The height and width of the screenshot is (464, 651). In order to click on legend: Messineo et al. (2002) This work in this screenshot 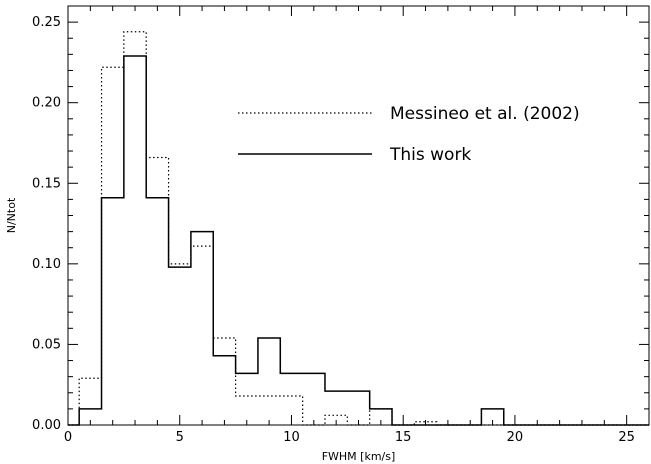, I will do `click(409, 134)`.